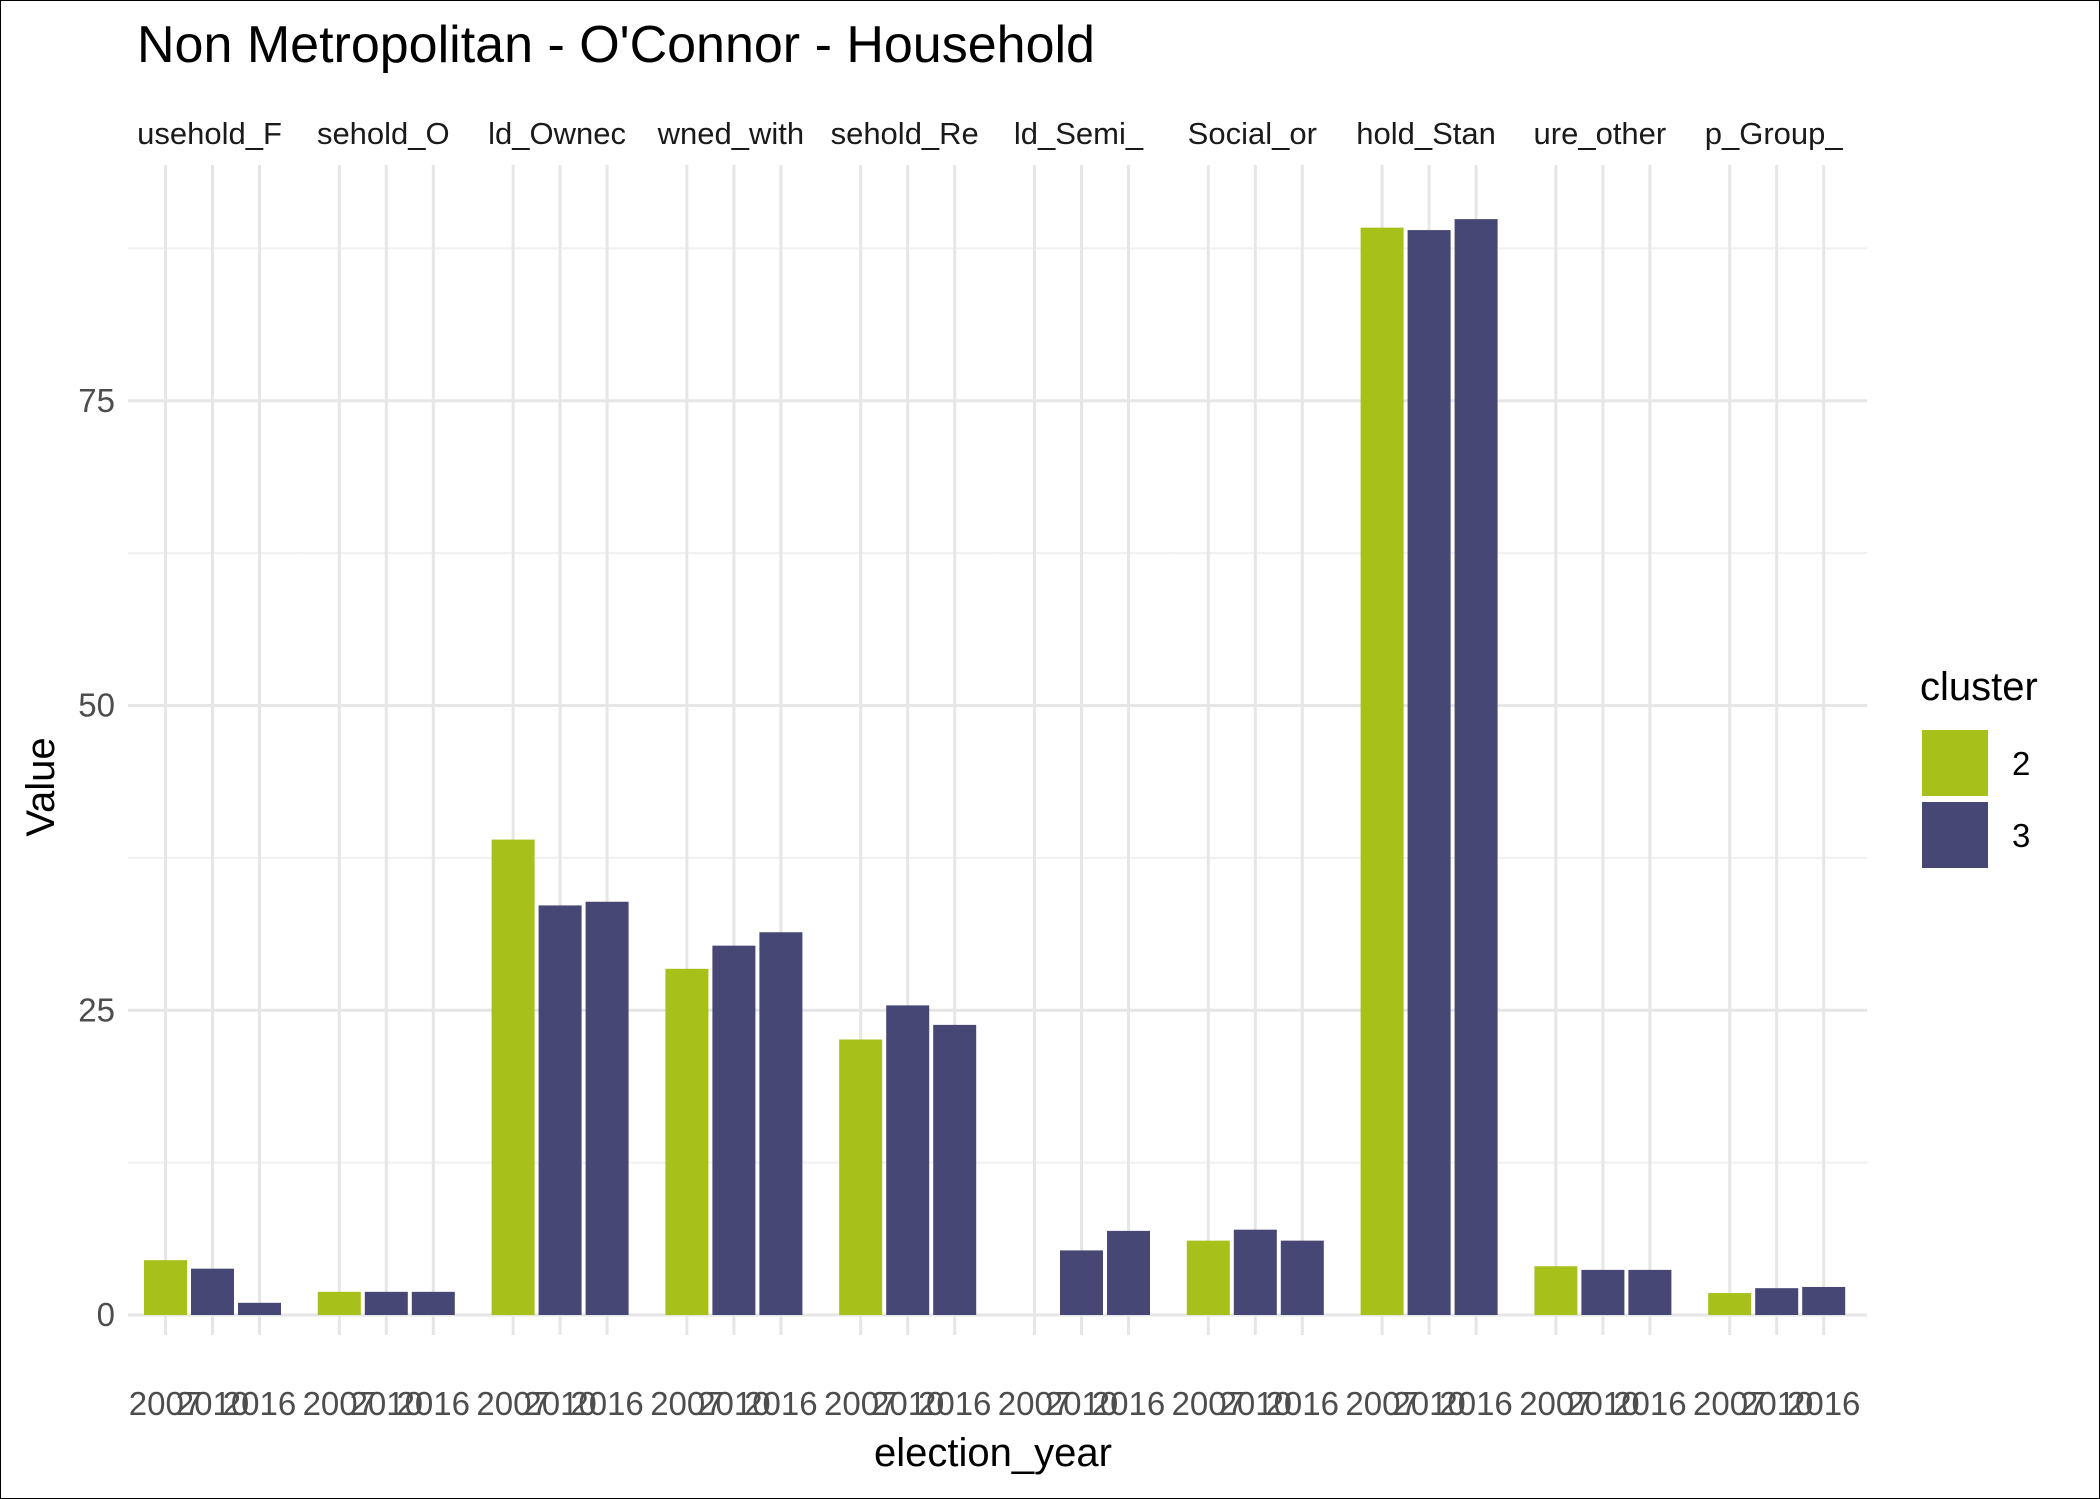  What do you see at coordinates (1079, 133) in the screenshot?
I see `facet-strip-label: ld_Semi_` at bounding box center [1079, 133].